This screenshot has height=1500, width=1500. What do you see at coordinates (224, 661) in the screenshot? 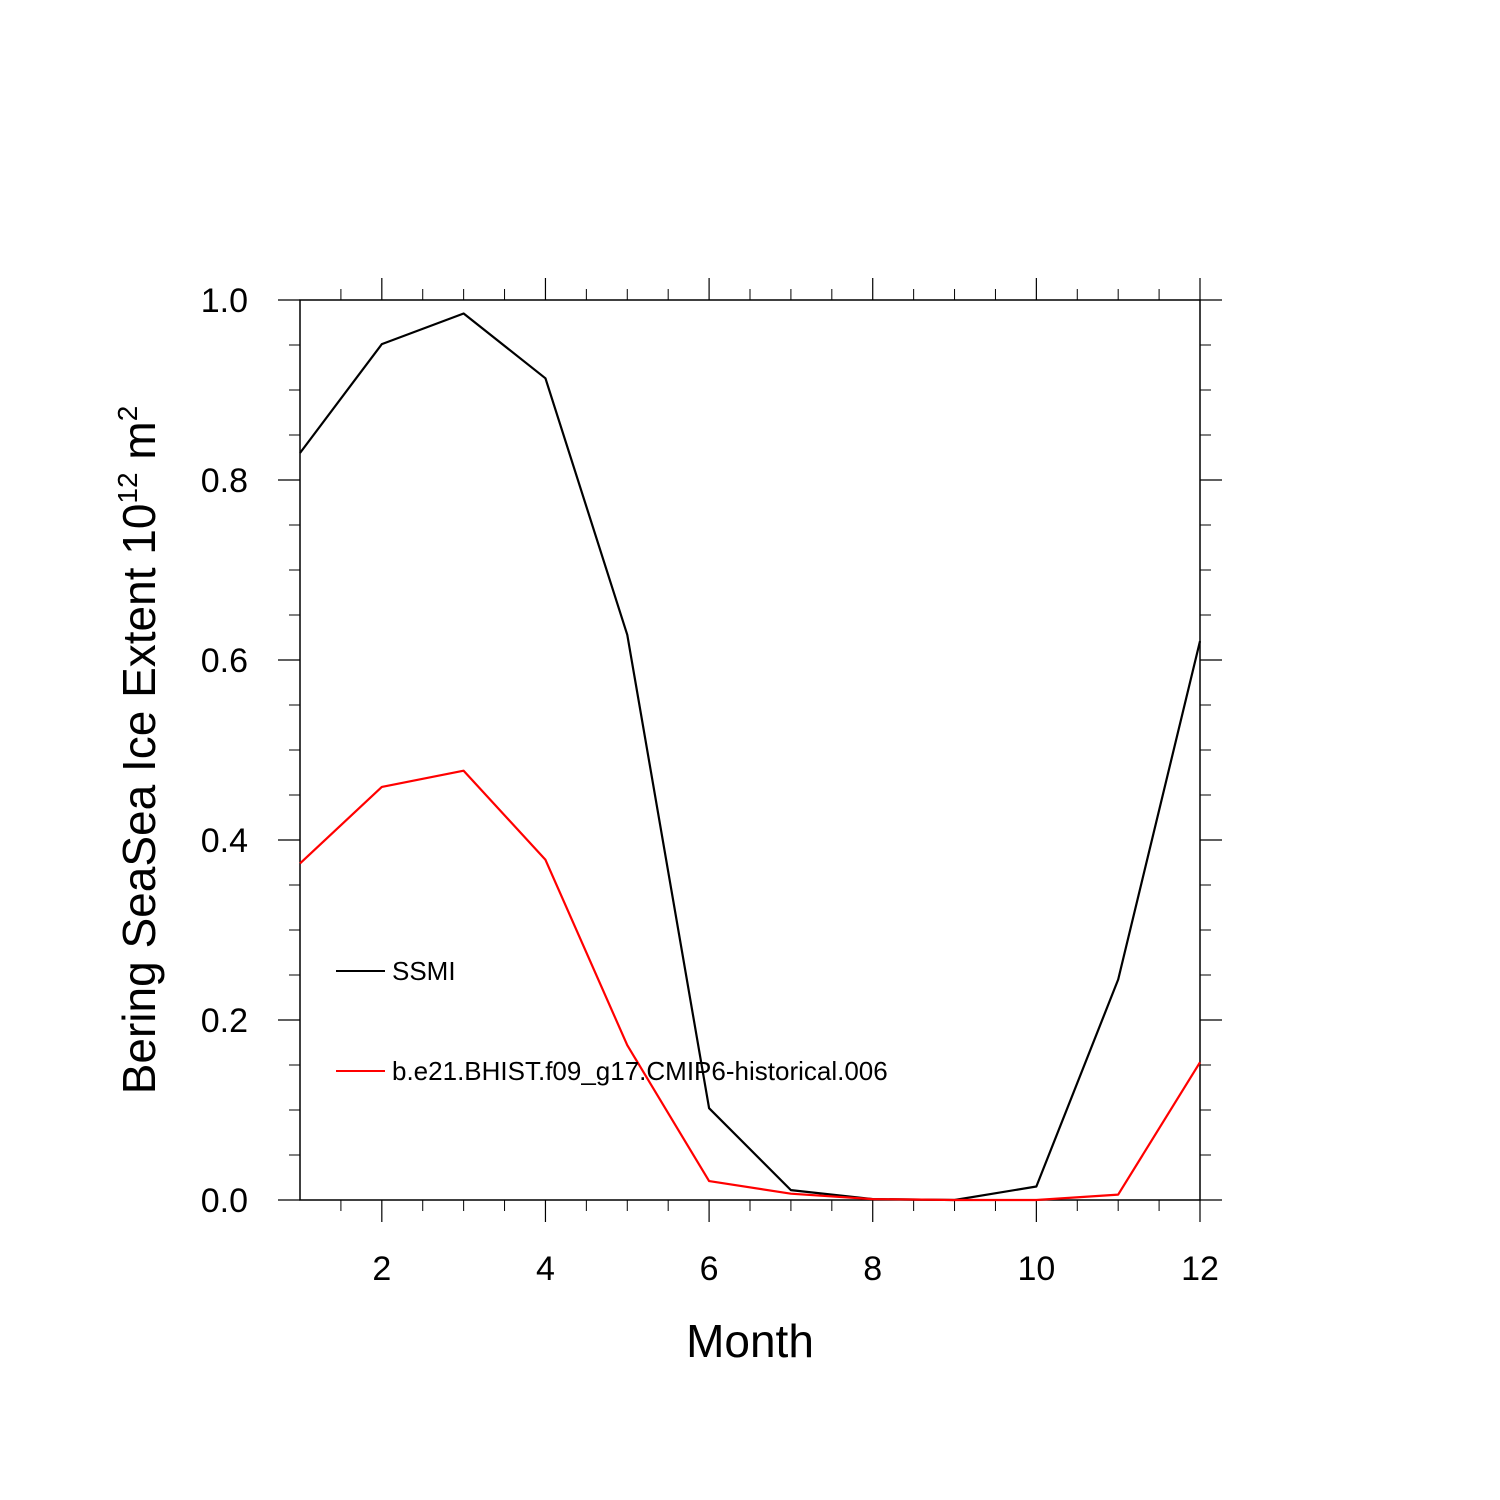
I see `y-tick-label: 0.6` at bounding box center [224, 661].